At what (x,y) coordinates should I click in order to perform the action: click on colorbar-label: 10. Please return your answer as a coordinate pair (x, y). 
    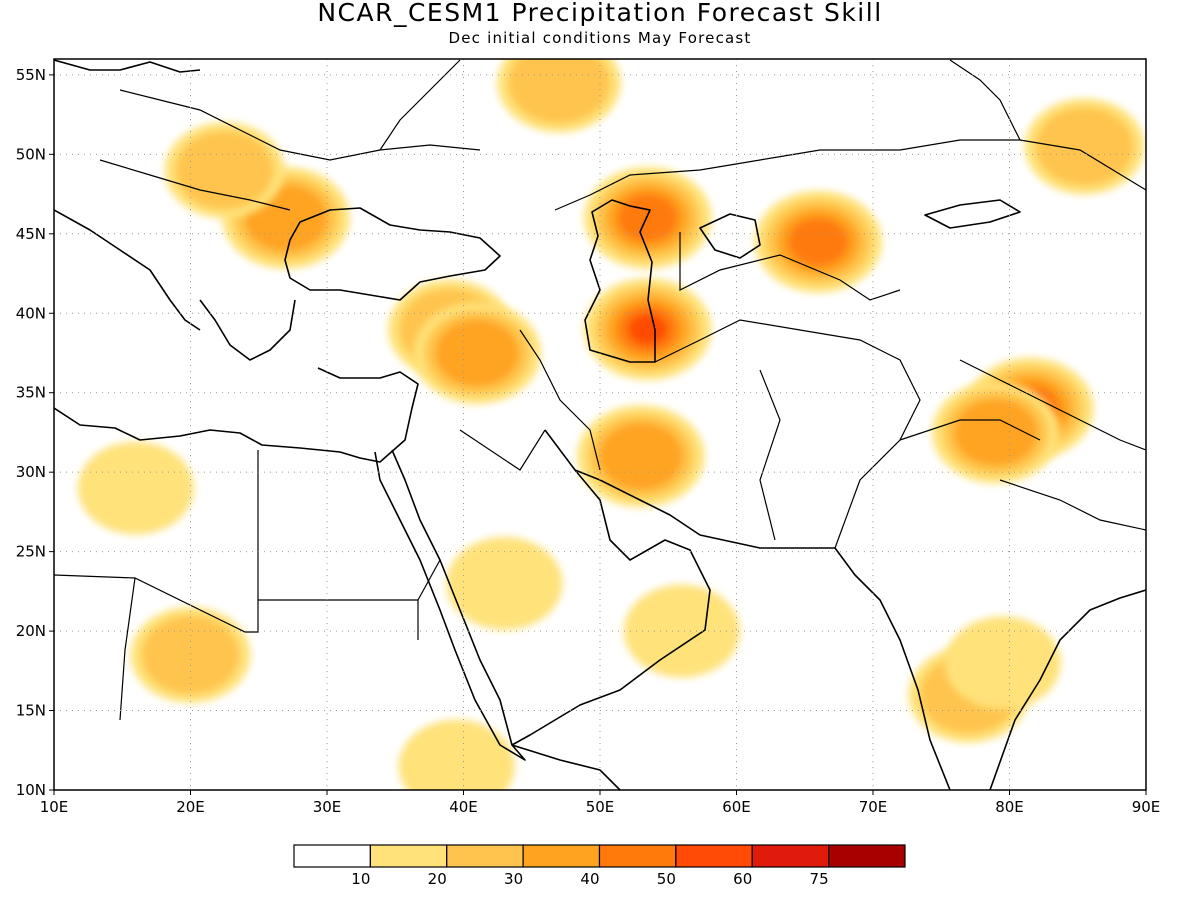
    Looking at the image, I should click on (360, 879).